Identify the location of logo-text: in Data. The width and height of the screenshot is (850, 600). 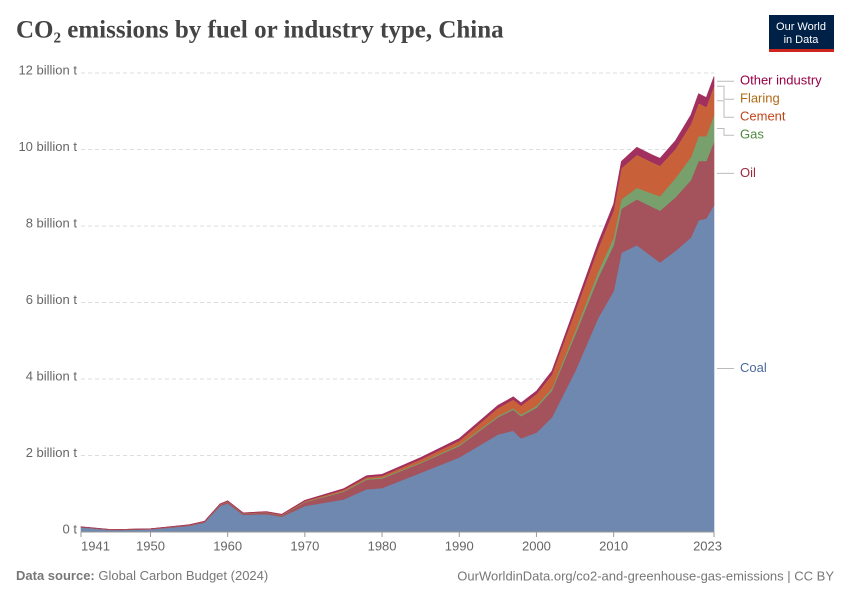
(802, 40).